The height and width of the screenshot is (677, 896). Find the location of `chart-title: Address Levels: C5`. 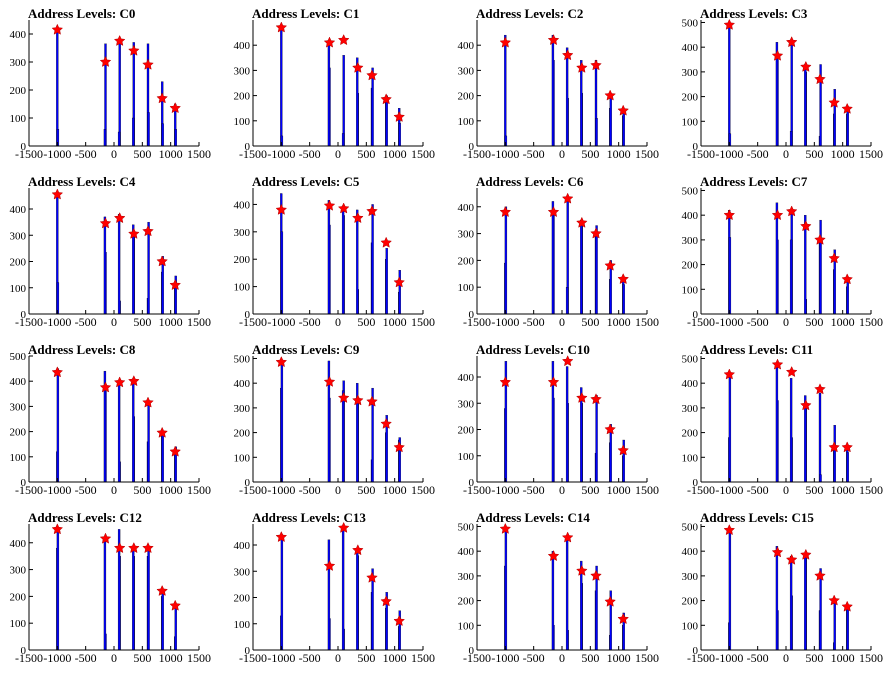

chart-title: Address Levels: C5 is located at coordinates (306, 181).